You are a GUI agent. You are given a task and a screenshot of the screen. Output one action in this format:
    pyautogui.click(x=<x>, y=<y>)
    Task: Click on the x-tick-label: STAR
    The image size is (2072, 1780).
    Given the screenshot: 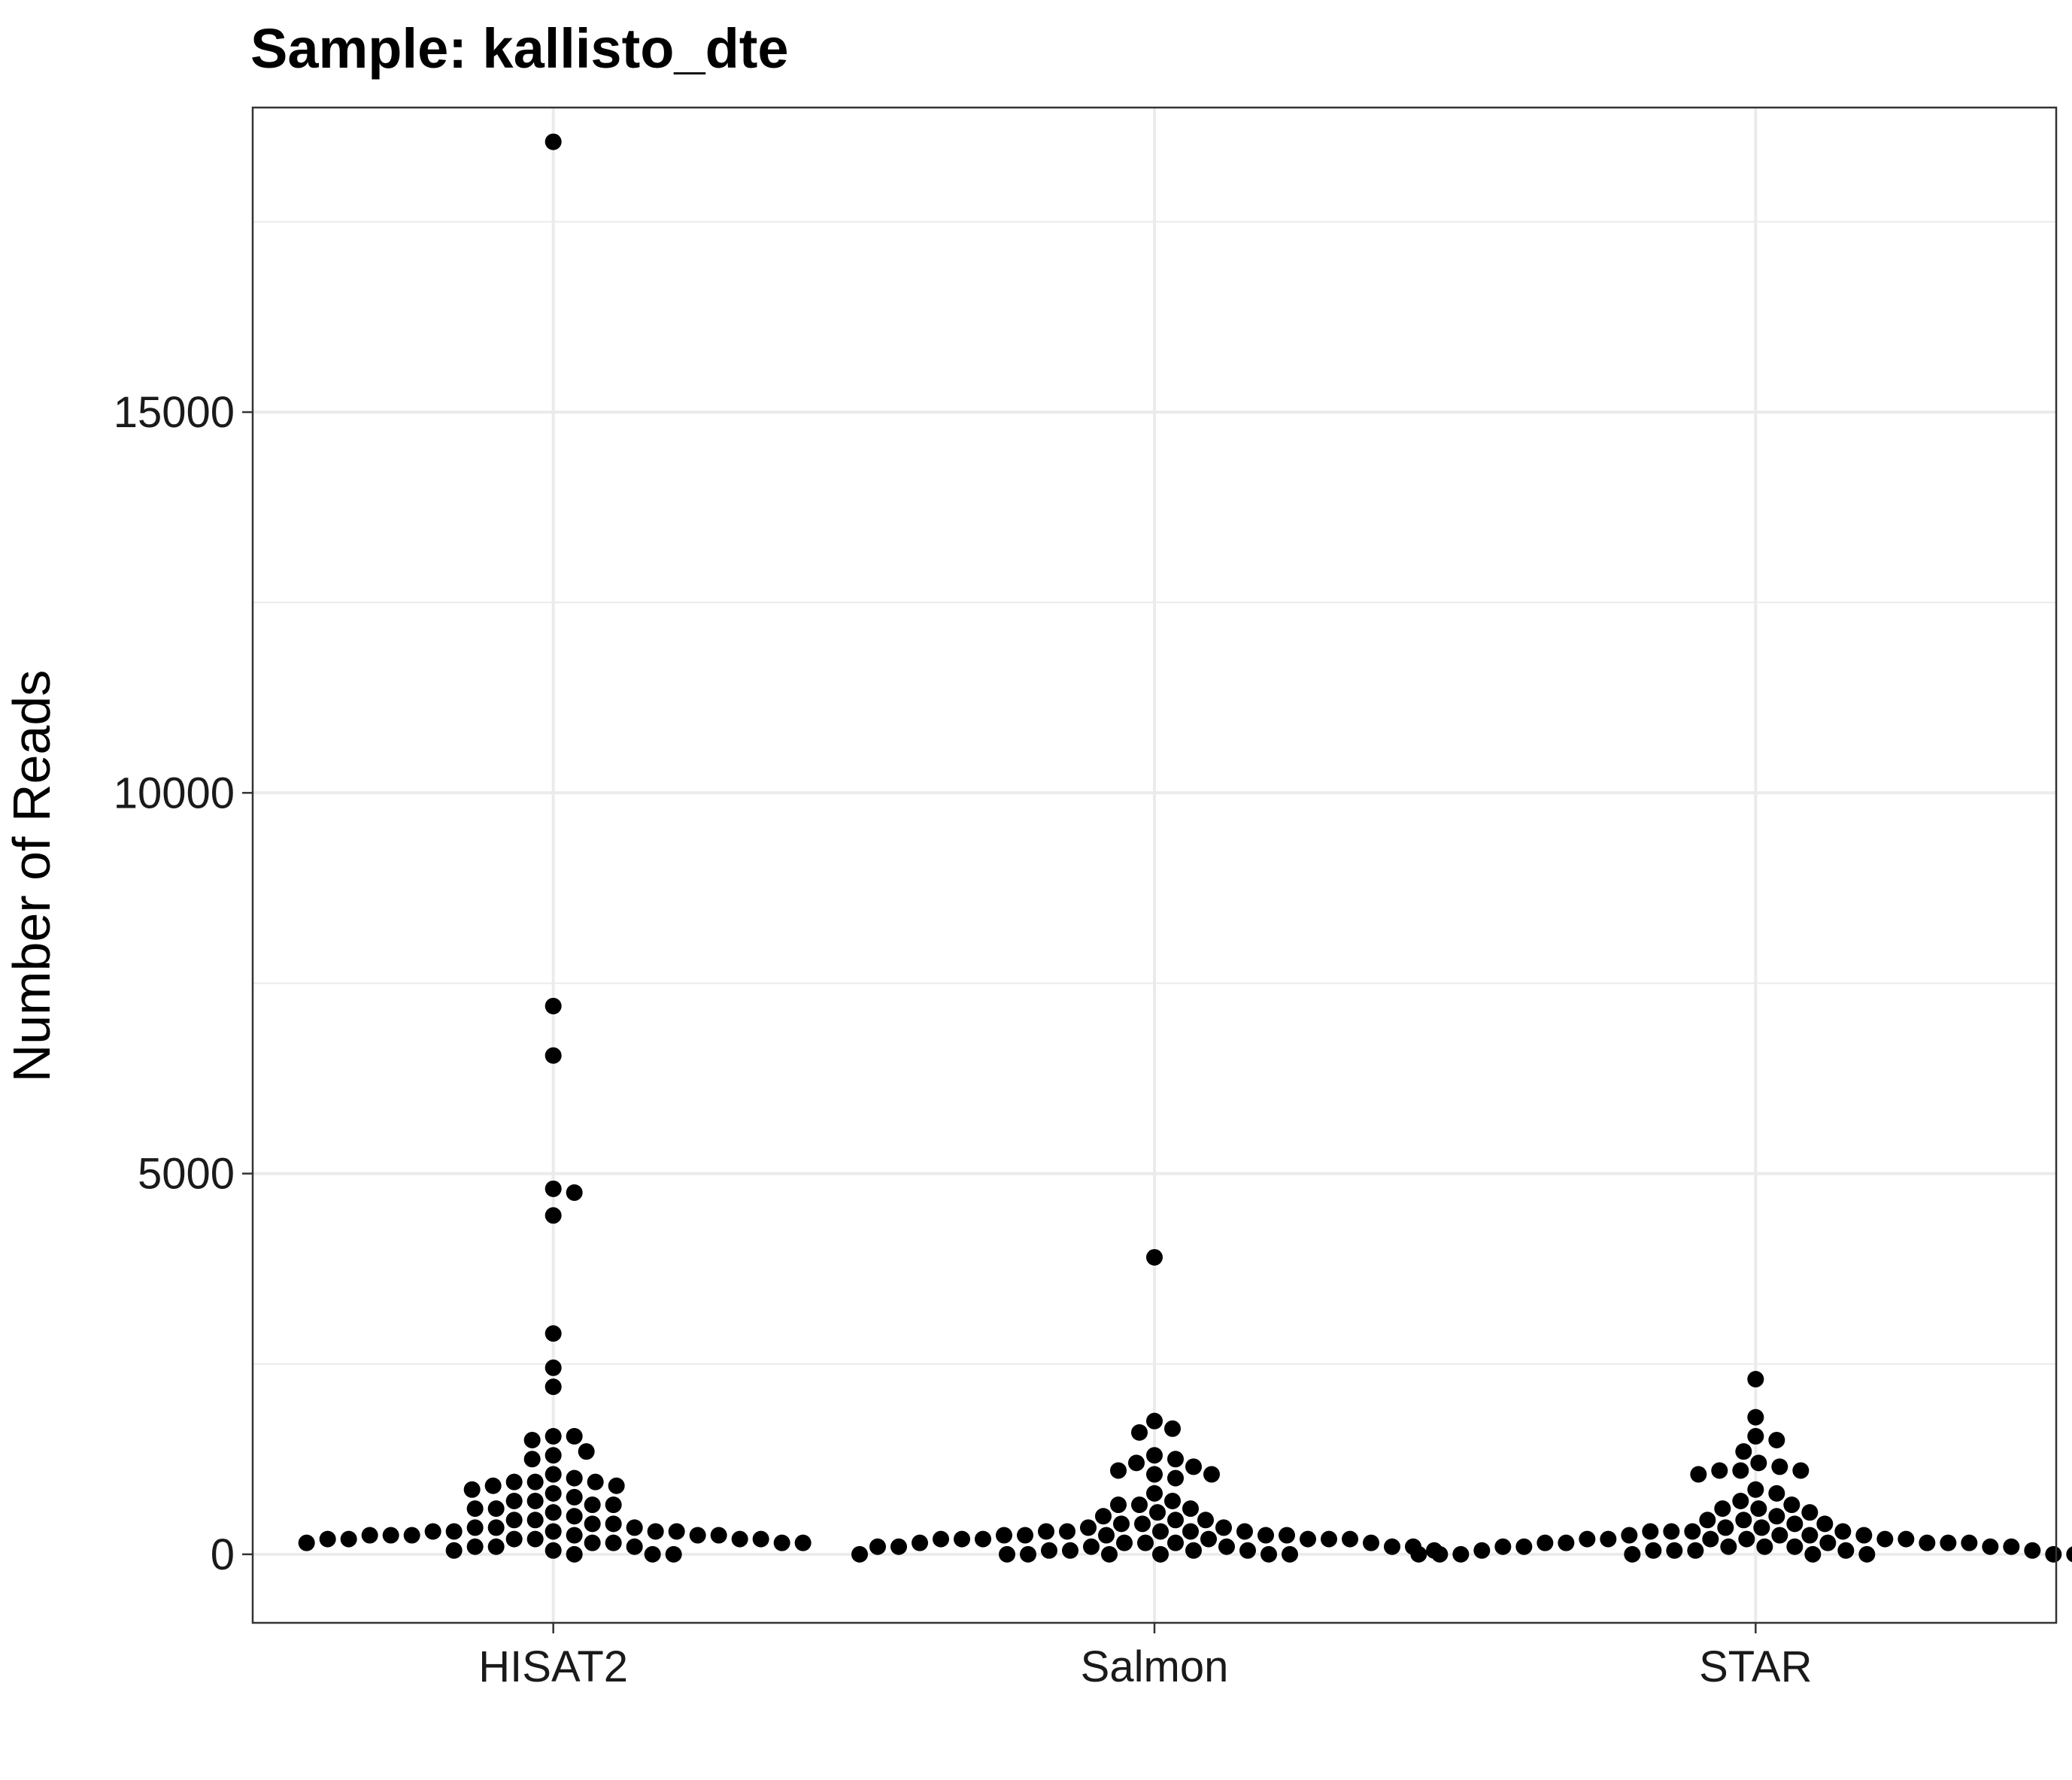 What is the action you would take?
    pyautogui.click(x=1756, y=1666)
    